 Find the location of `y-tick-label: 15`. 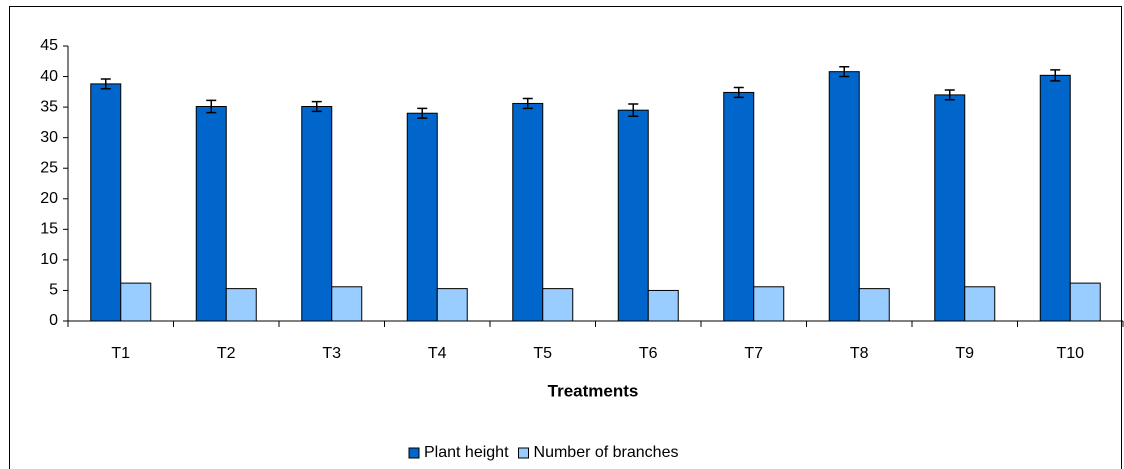

y-tick-label: 15 is located at coordinates (49, 229).